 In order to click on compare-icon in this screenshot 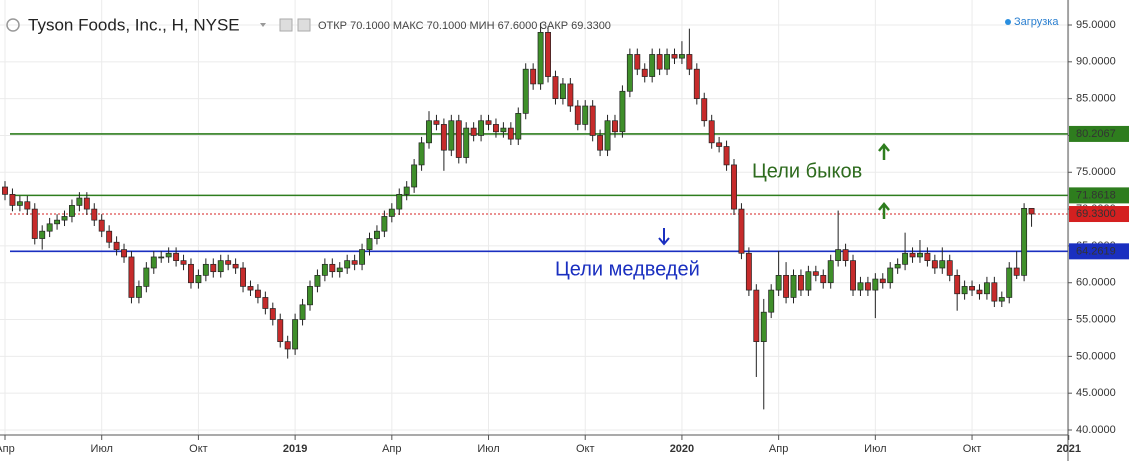, I will do `click(304, 25)`.